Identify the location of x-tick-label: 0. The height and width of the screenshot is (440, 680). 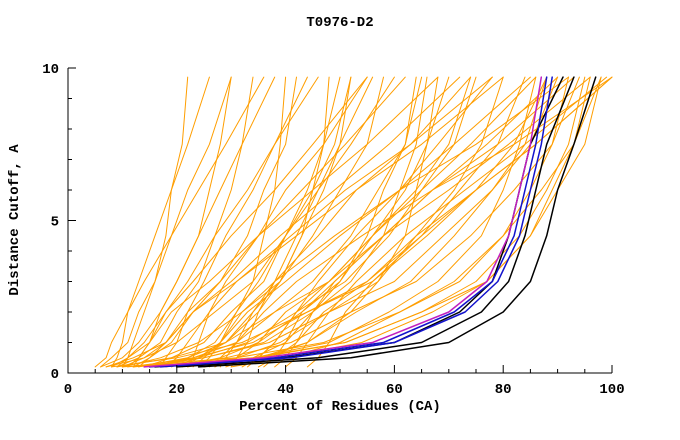
(68, 390).